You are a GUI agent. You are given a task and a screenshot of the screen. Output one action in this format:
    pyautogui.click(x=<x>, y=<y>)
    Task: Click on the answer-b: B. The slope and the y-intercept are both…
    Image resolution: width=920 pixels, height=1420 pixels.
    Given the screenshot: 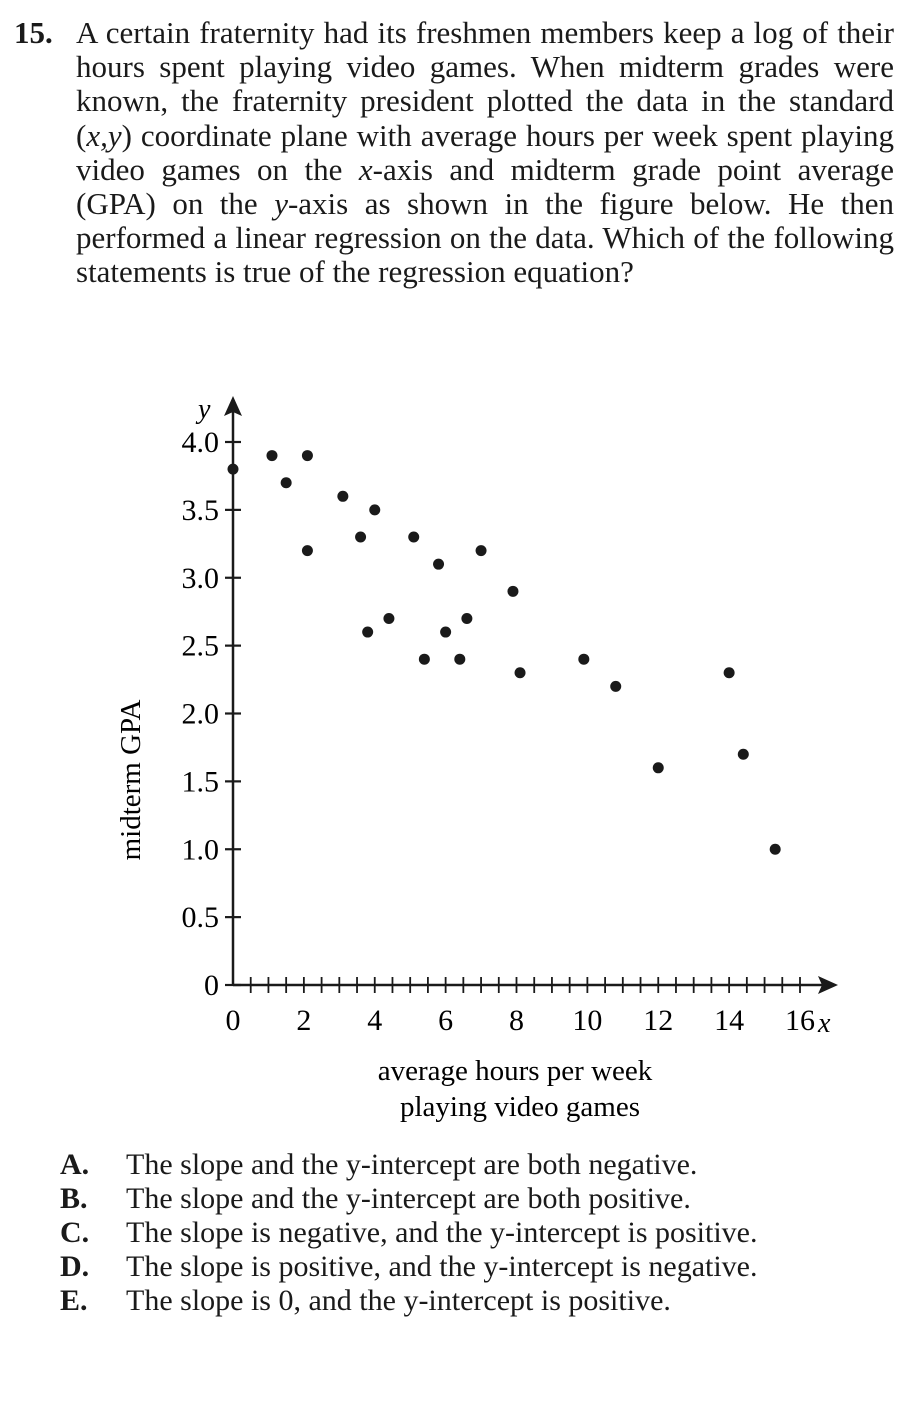 What is the action you would take?
    pyautogui.click(x=470, y=1199)
    